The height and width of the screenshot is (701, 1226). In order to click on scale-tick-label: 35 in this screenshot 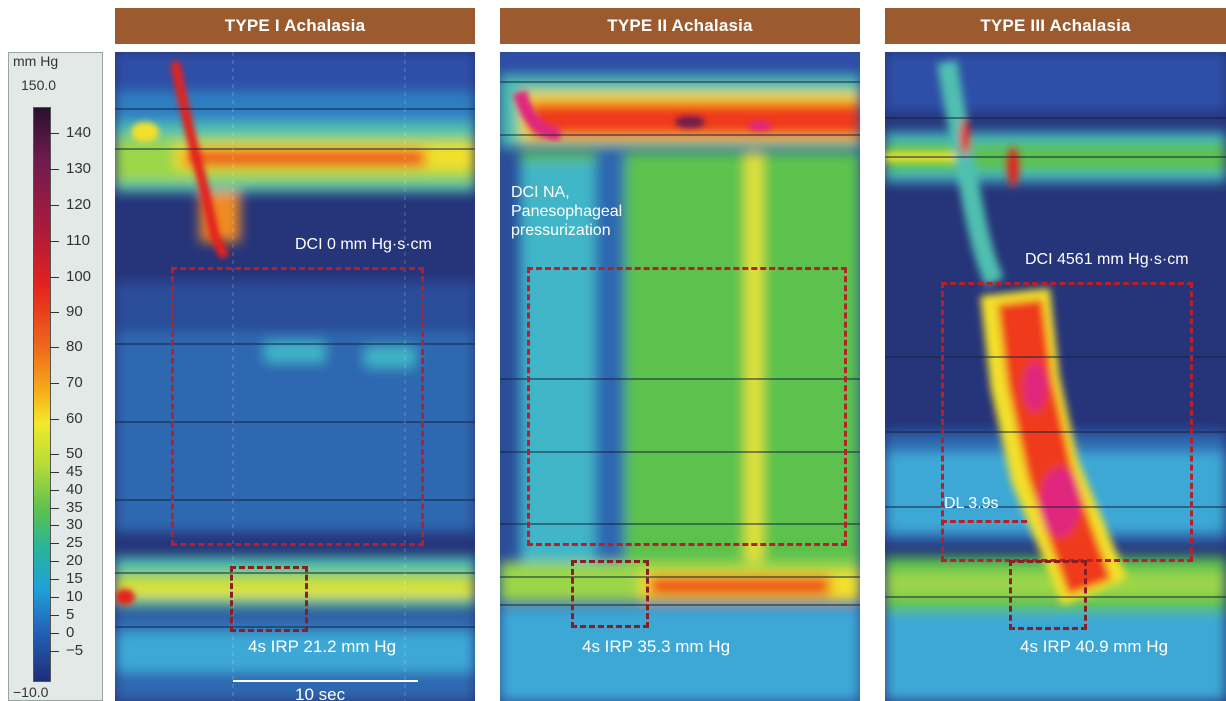, I will do `click(74, 507)`.